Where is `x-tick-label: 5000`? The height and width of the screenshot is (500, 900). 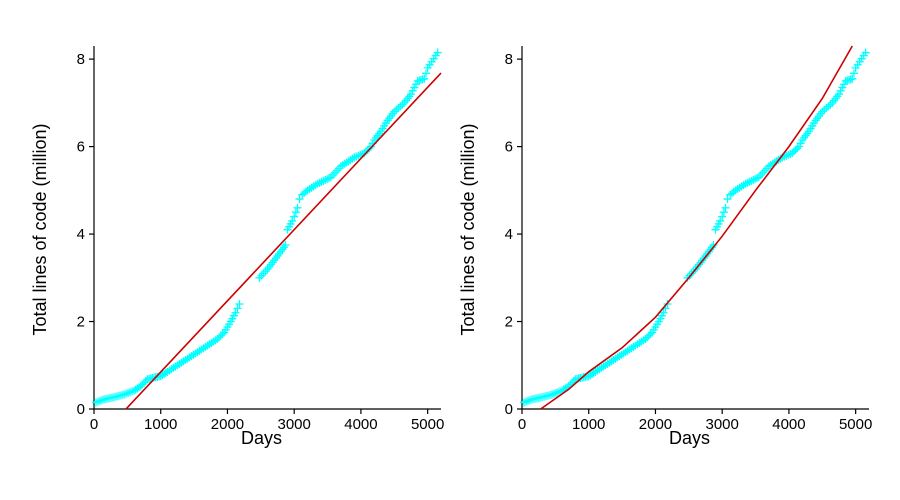 x-tick-label: 5000 is located at coordinates (427, 424).